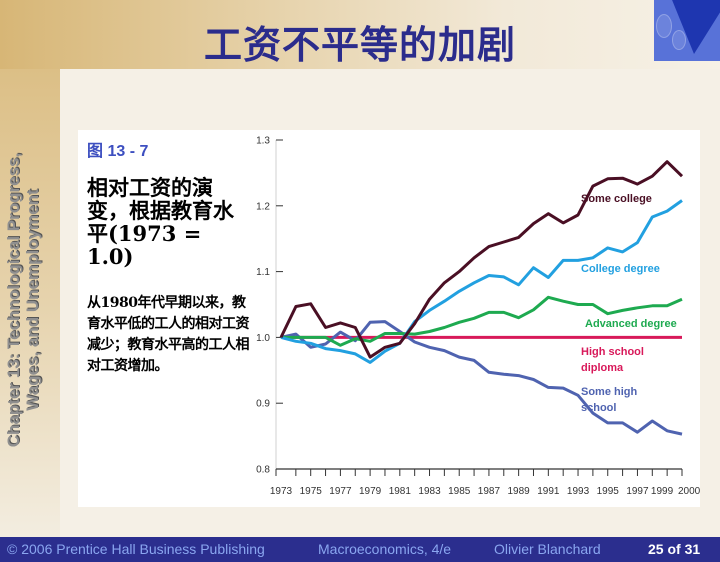  Describe the element at coordinates (30, 303) in the screenshot. I see `side-band` at that location.